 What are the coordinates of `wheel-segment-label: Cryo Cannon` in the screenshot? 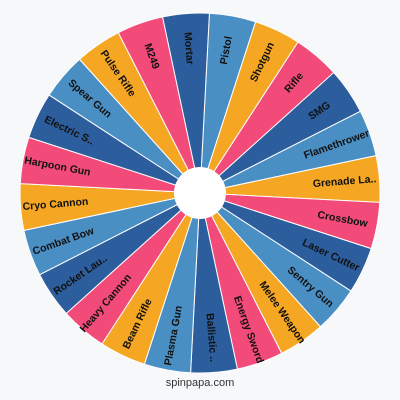 It's located at (55, 204).